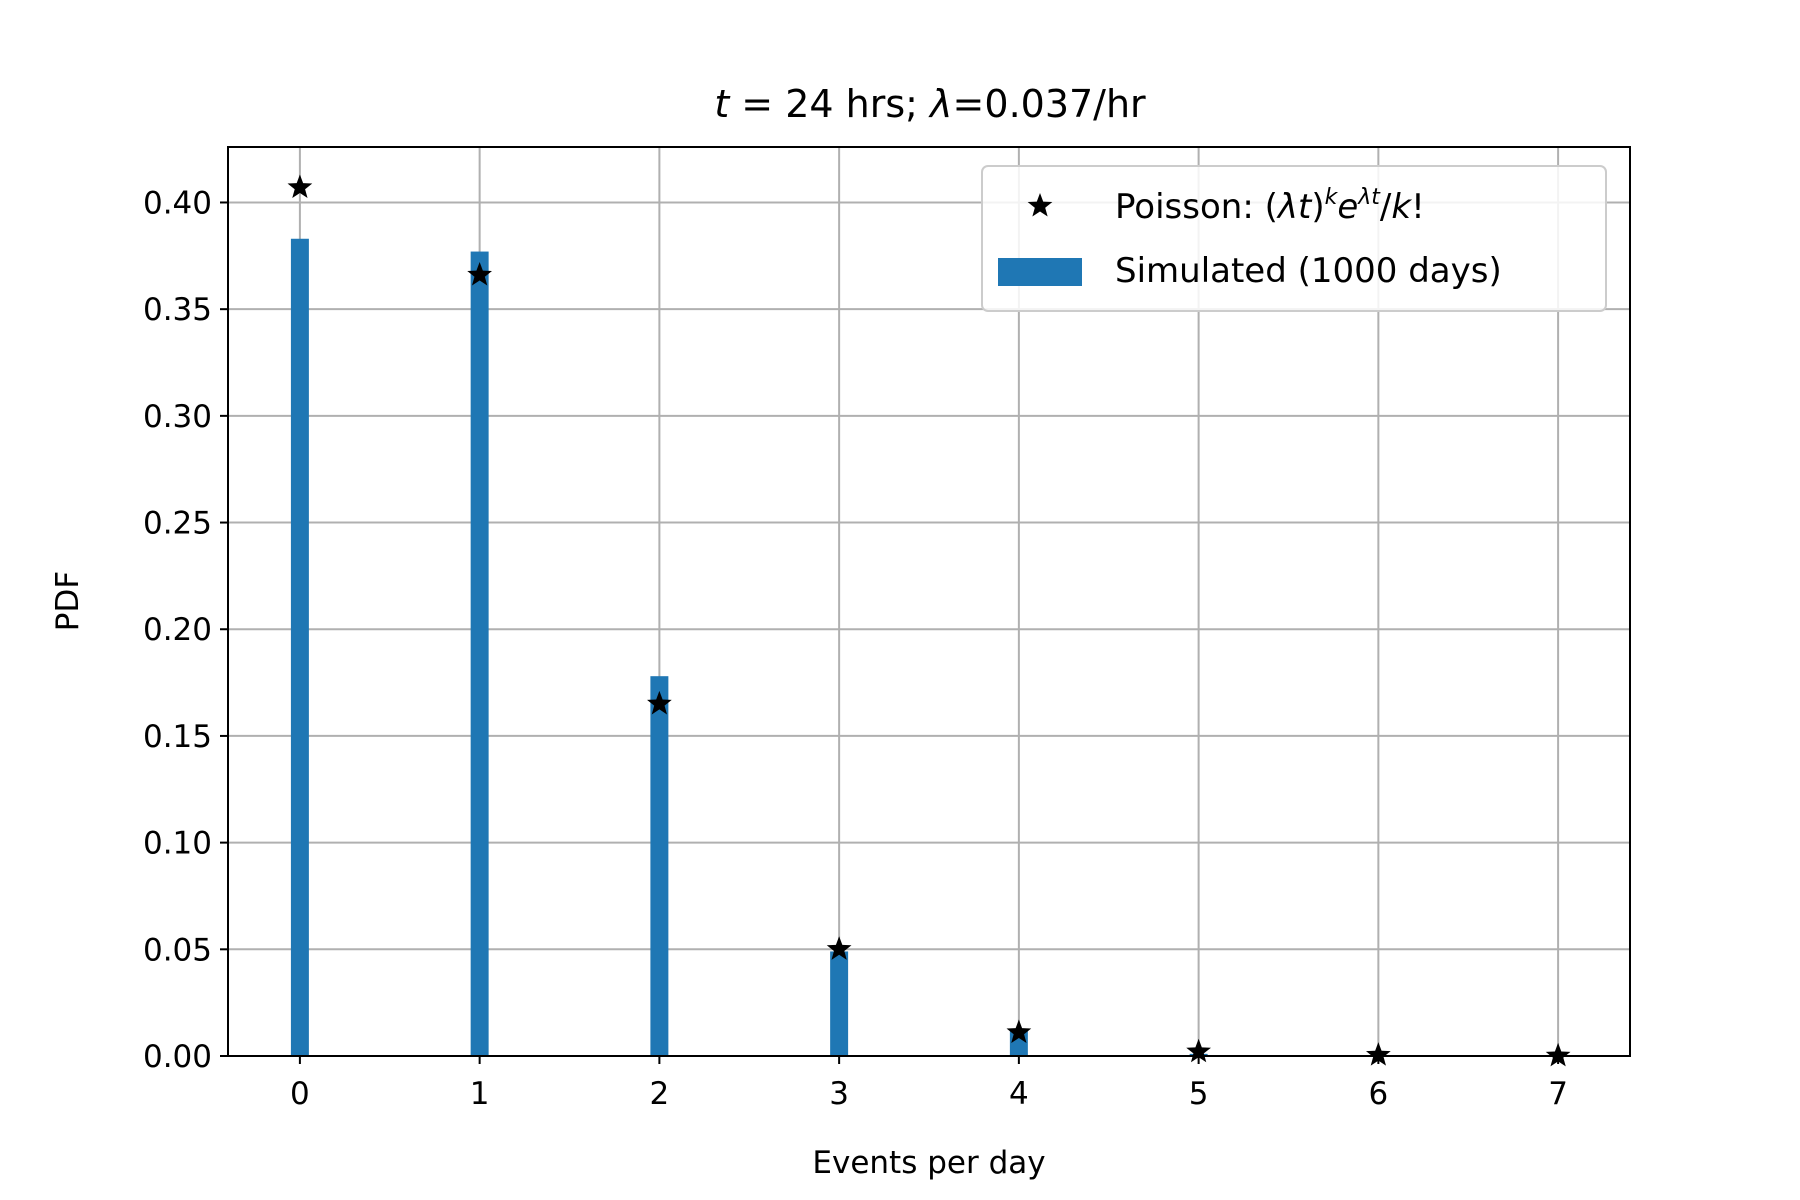  I want to click on y-tick-label: 0.10, so click(177, 844).